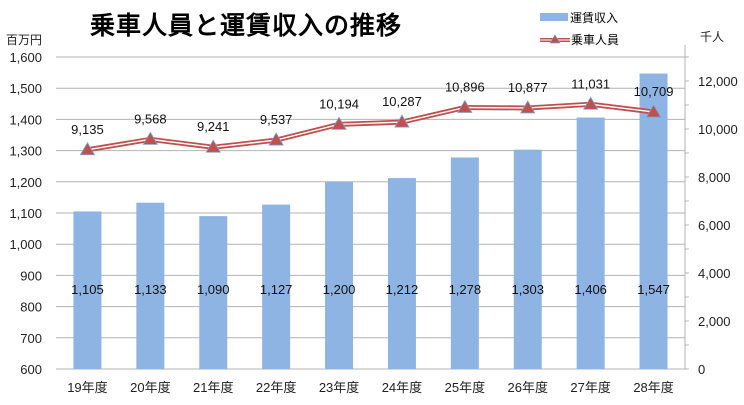  Describe the element at coordinates (714, 321) in the screenshot. I see `right-axis-tick-label: 2,000` at that location.